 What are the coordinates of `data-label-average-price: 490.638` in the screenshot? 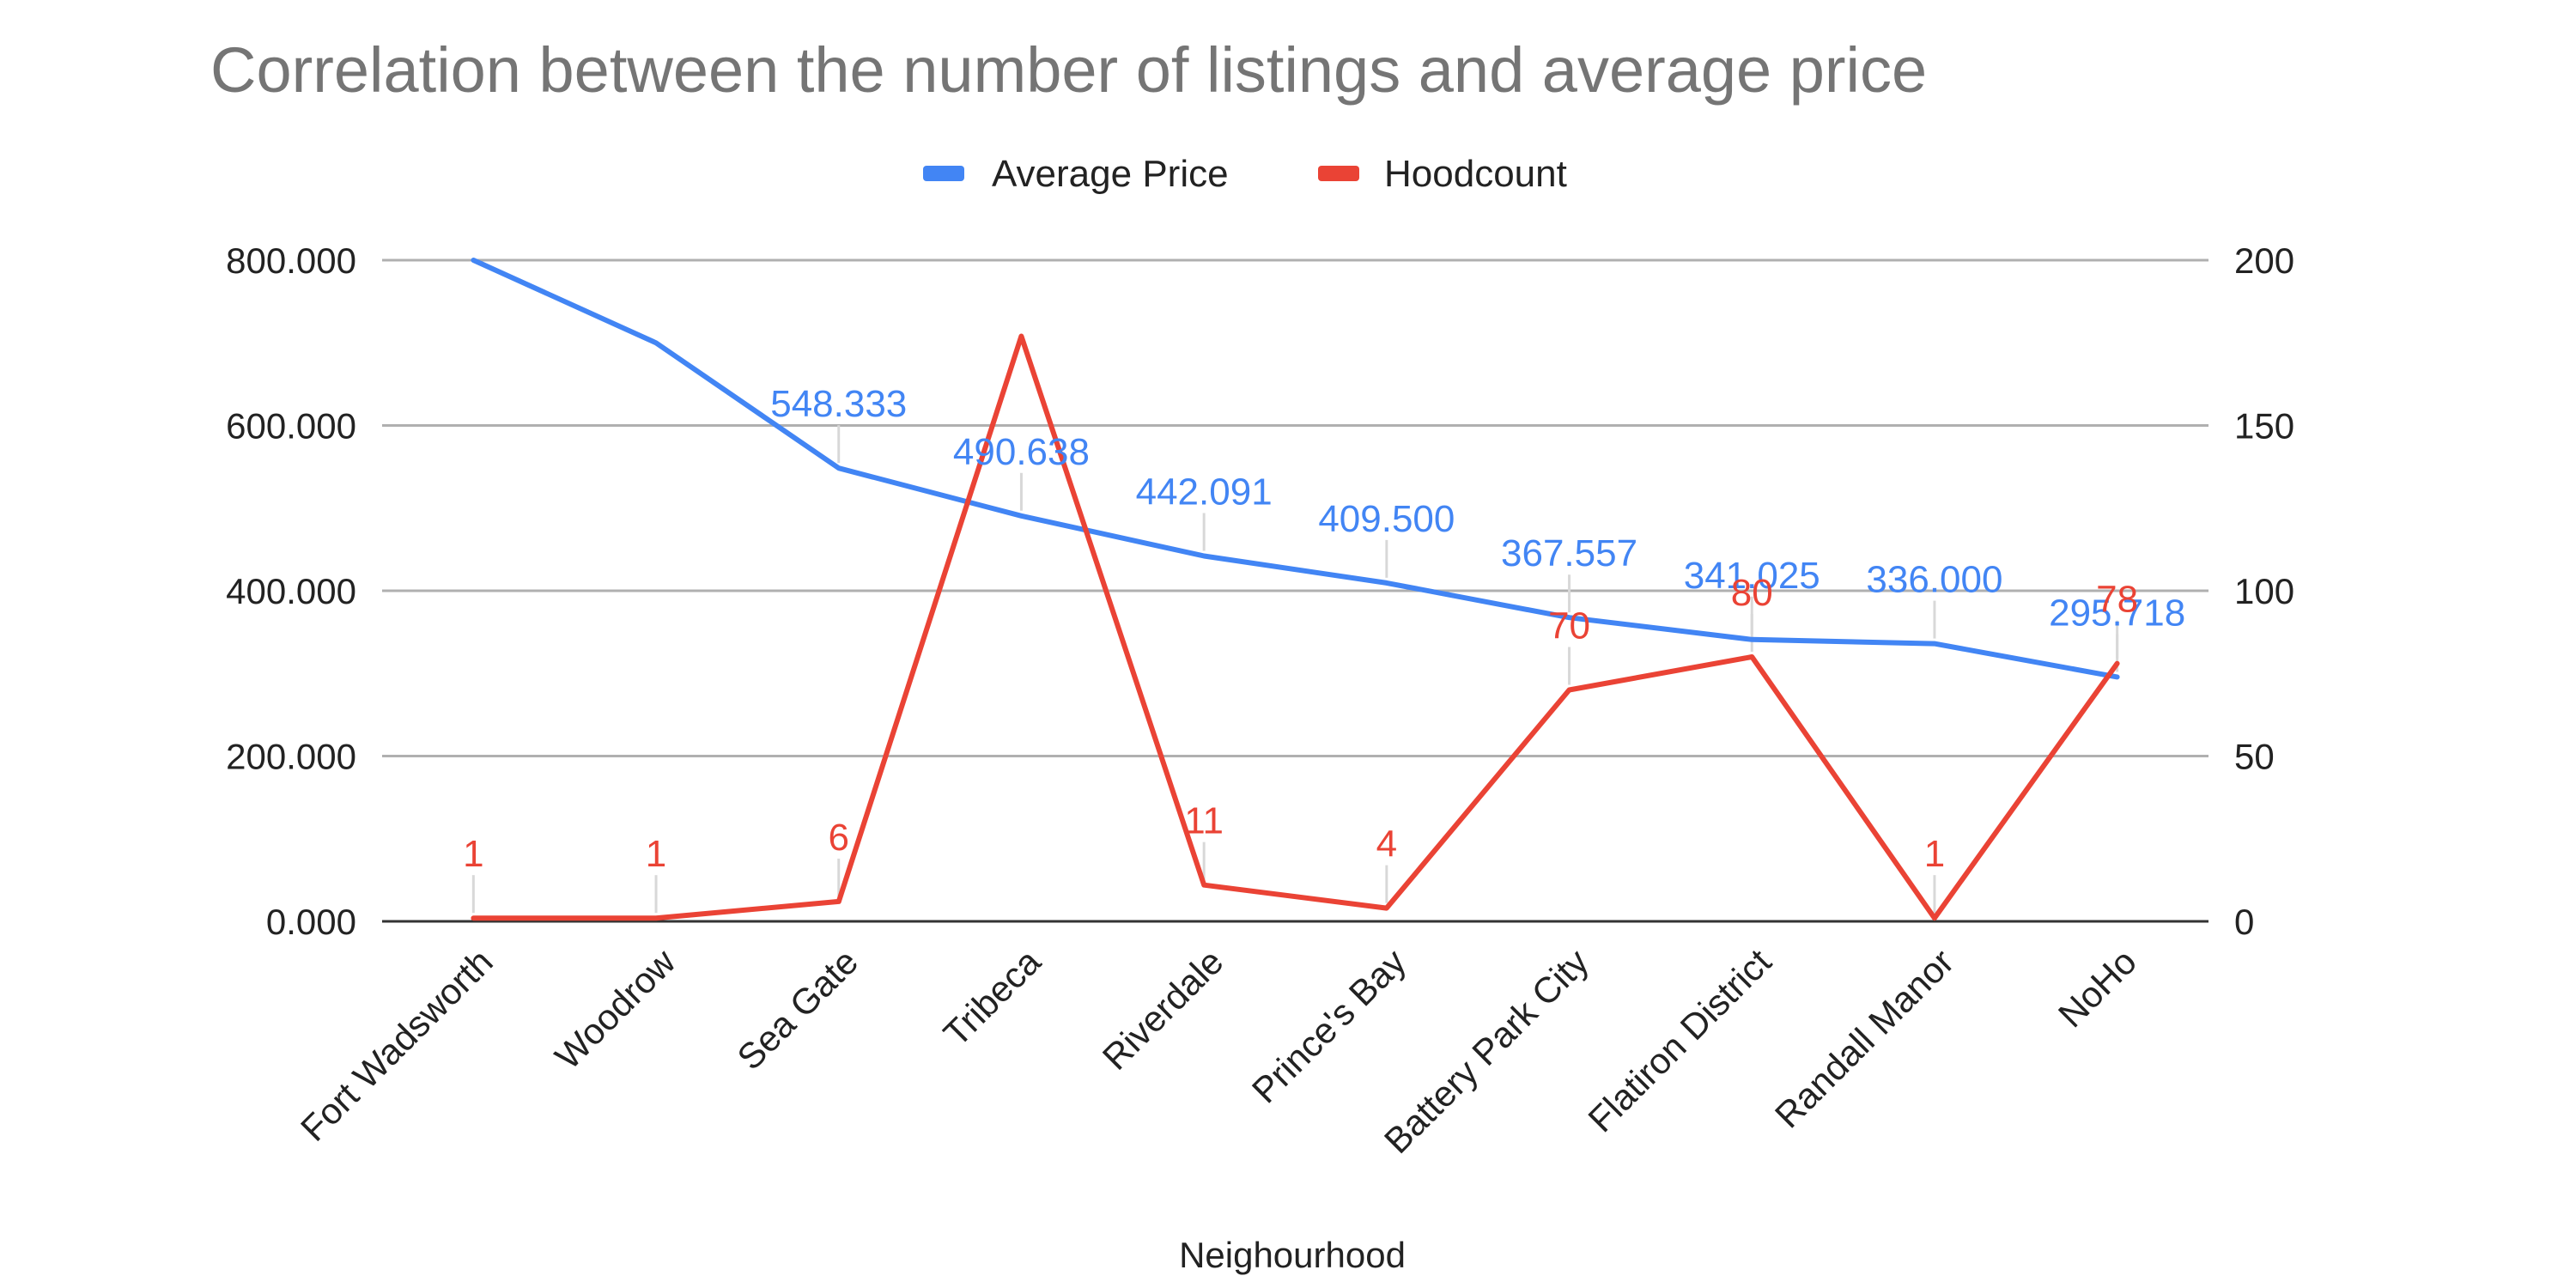 It's located at (1021, 452).